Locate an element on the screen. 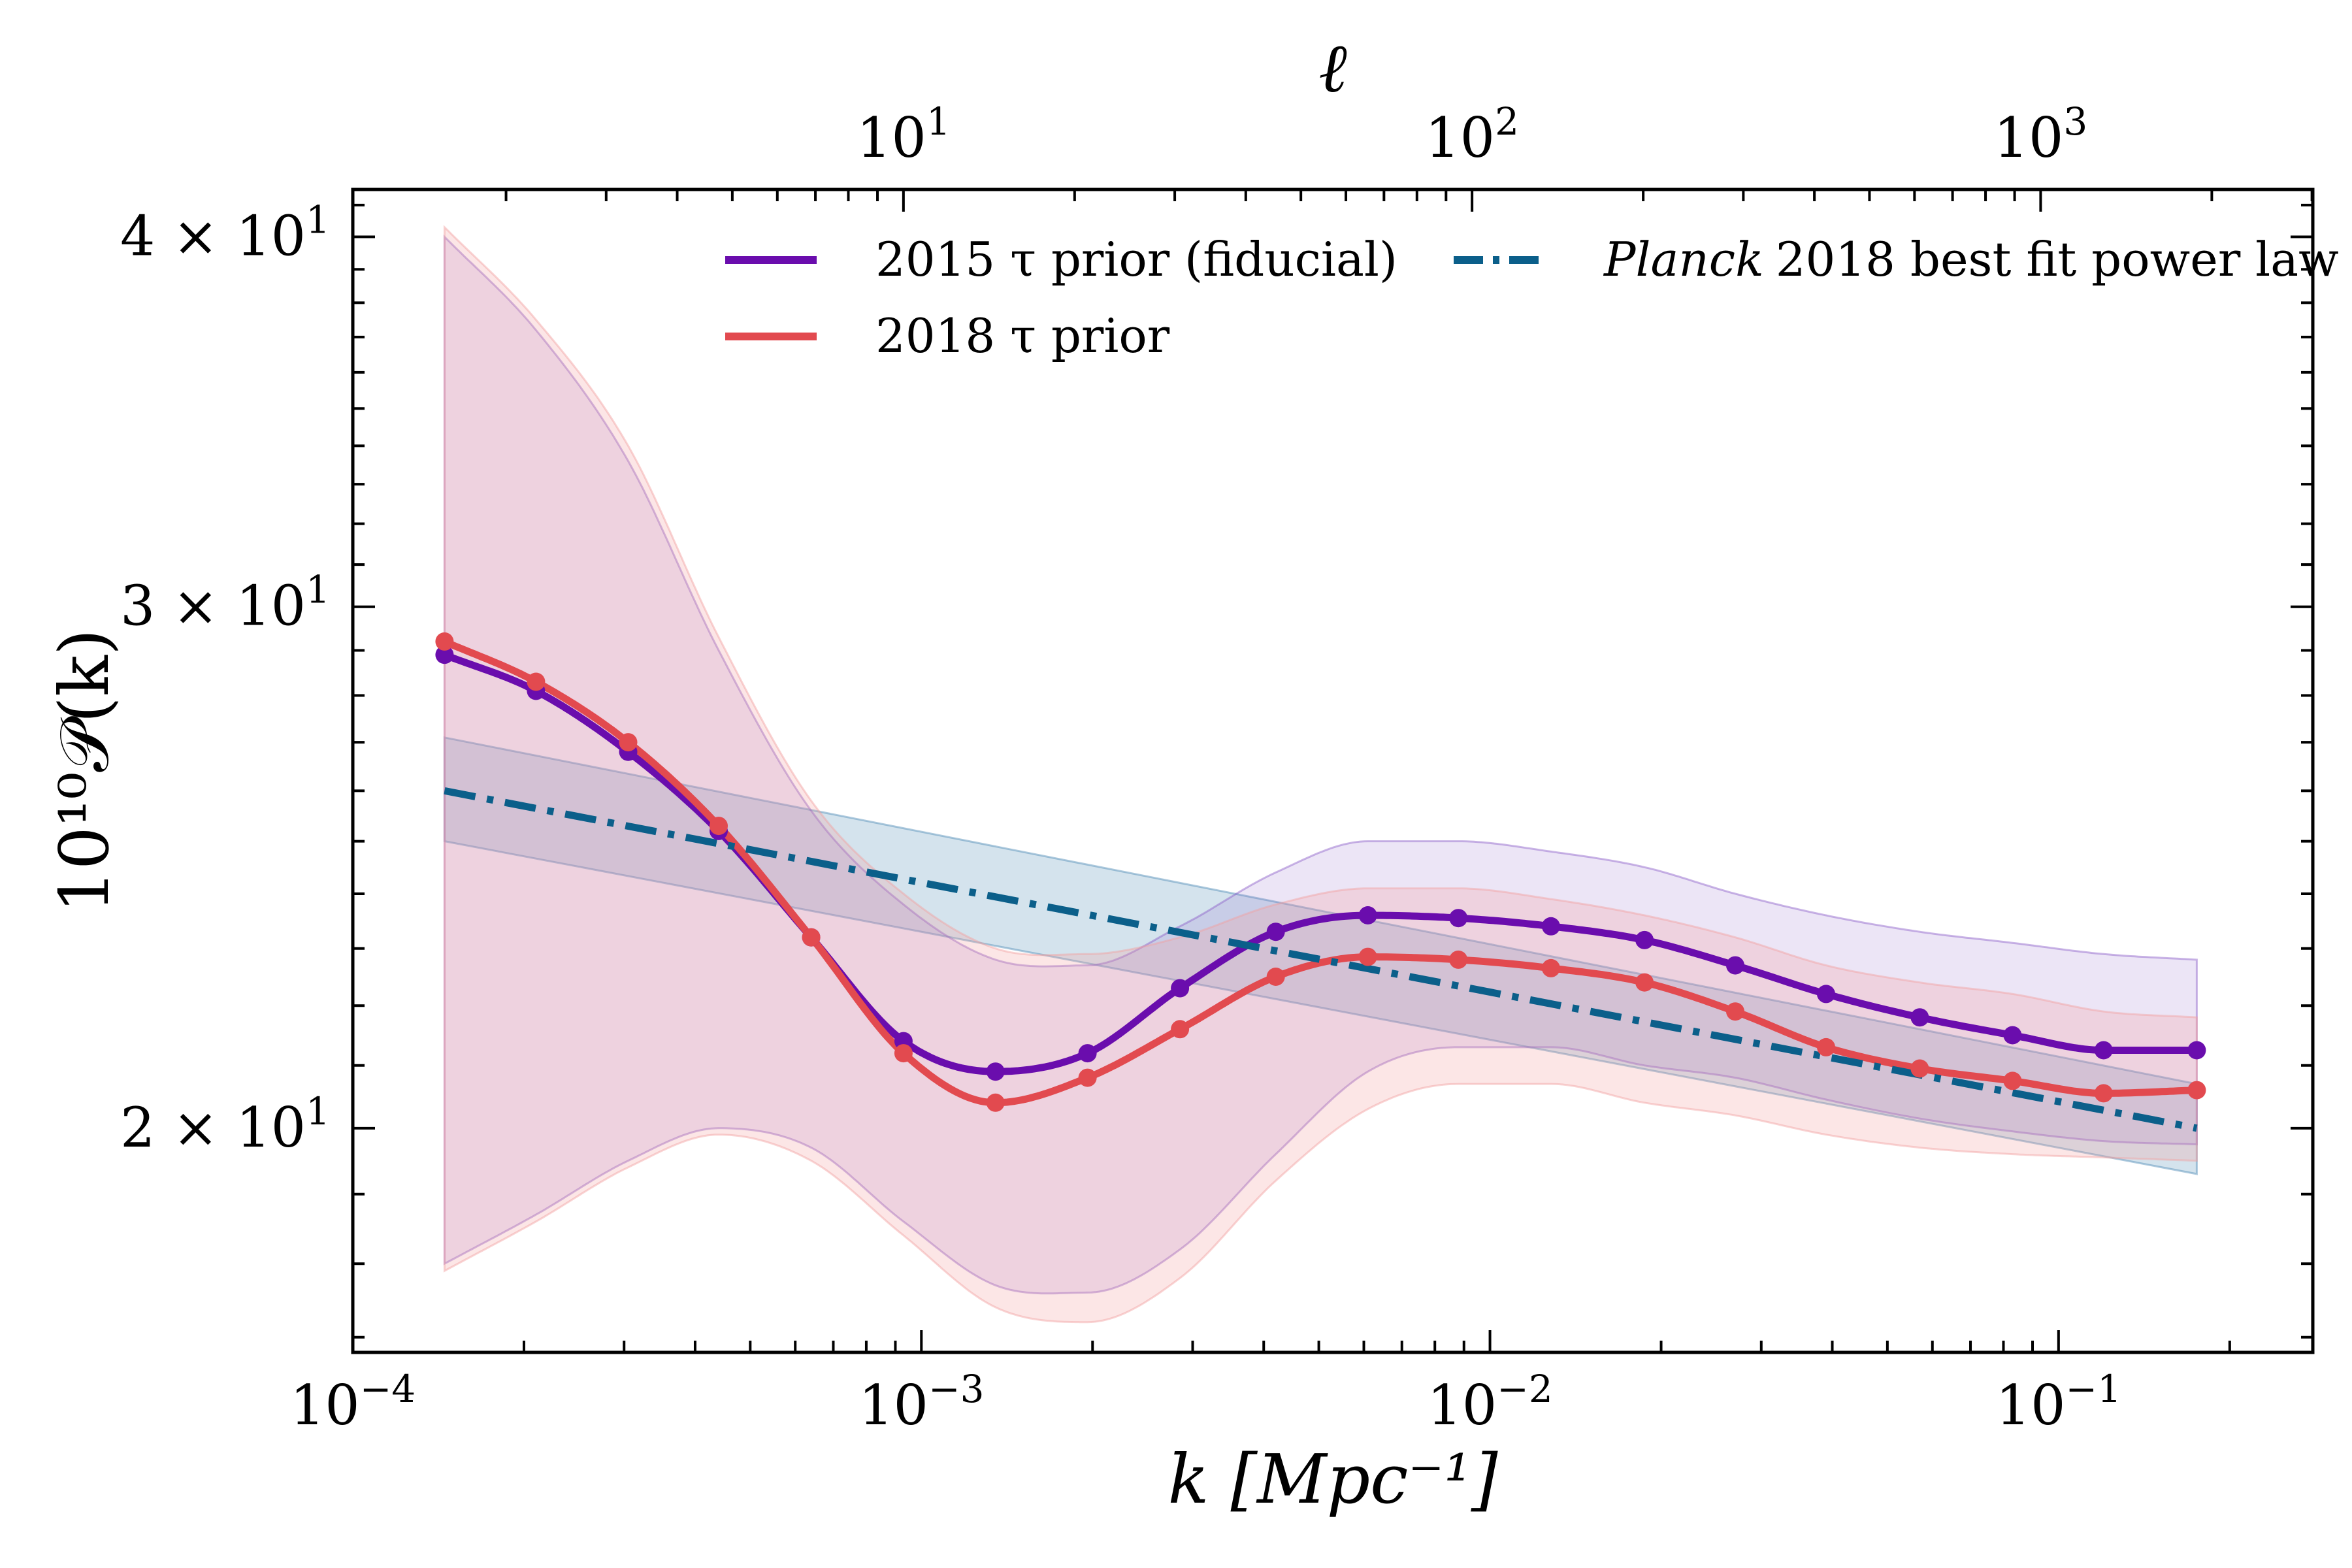 The width and height of the screenshot is (2352, 1568). x-tick-label: 10⁻¹ is located at coordinates (2058, 1402).